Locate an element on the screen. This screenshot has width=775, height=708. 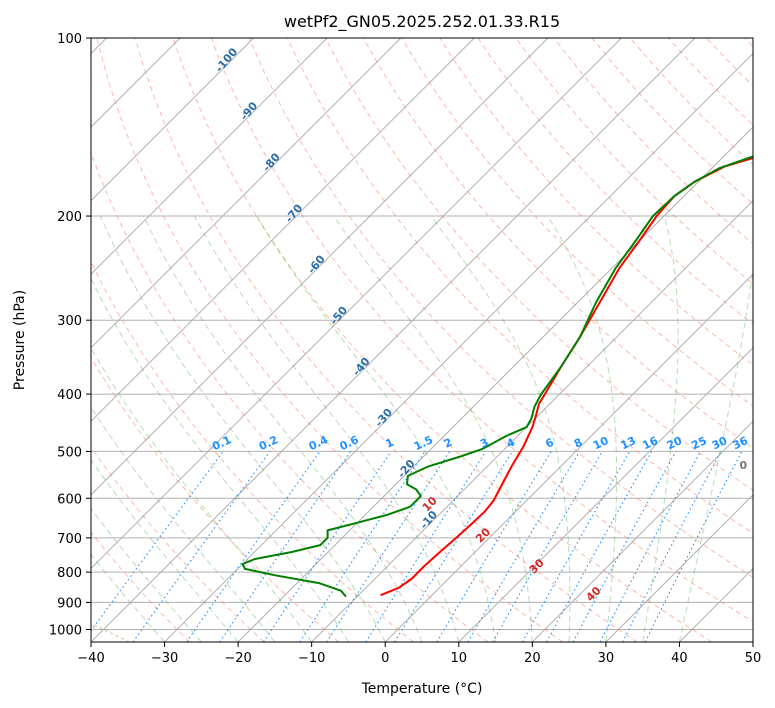
moist-adiabat-label: 20 is located at coordinates (483, 535).